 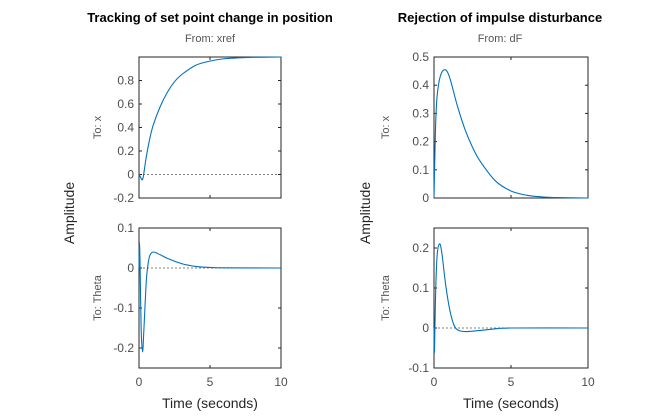 I want to click on panel-2: To: Theta -0.2 -0.1 0 0.1 0 5 10, so click(x=190, y=305).